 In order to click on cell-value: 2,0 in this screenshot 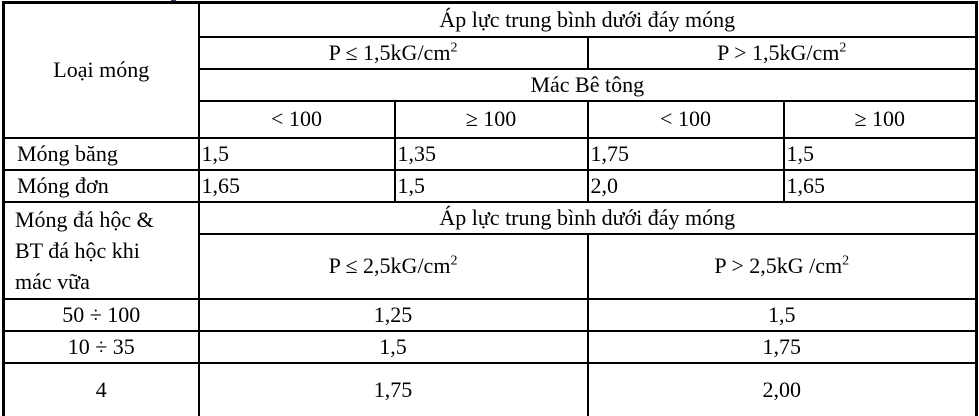, I will do `click(685, 185)`.